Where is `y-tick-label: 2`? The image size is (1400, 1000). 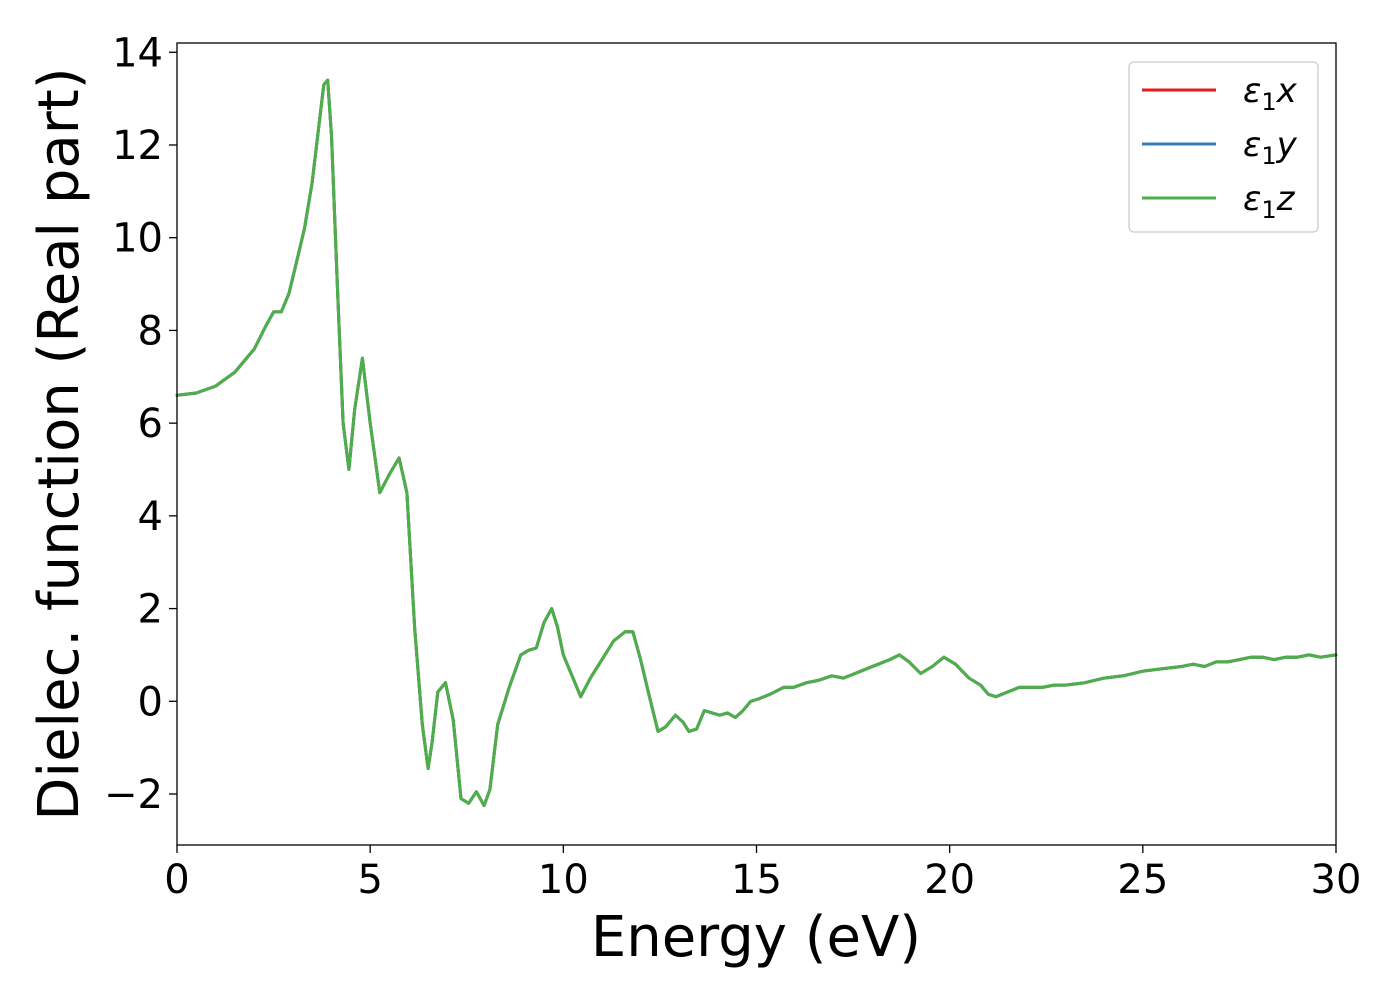
y-tick-label: 2 is located at coordinates (150, 610).